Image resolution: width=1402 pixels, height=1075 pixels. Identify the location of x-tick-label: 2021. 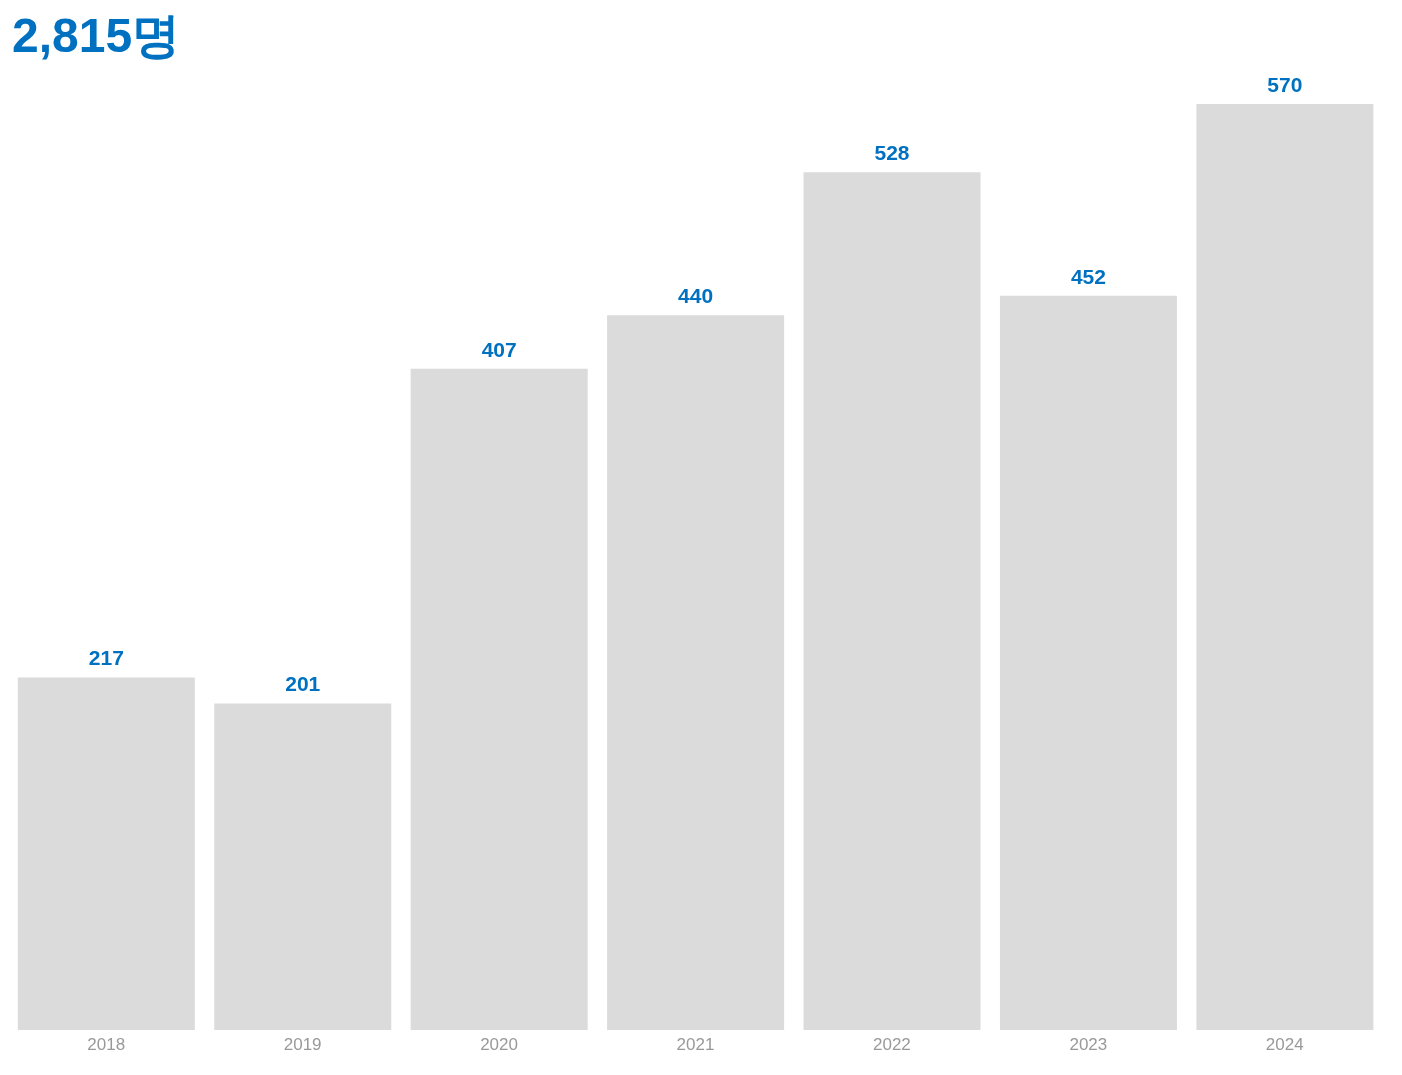
(695, 1045).